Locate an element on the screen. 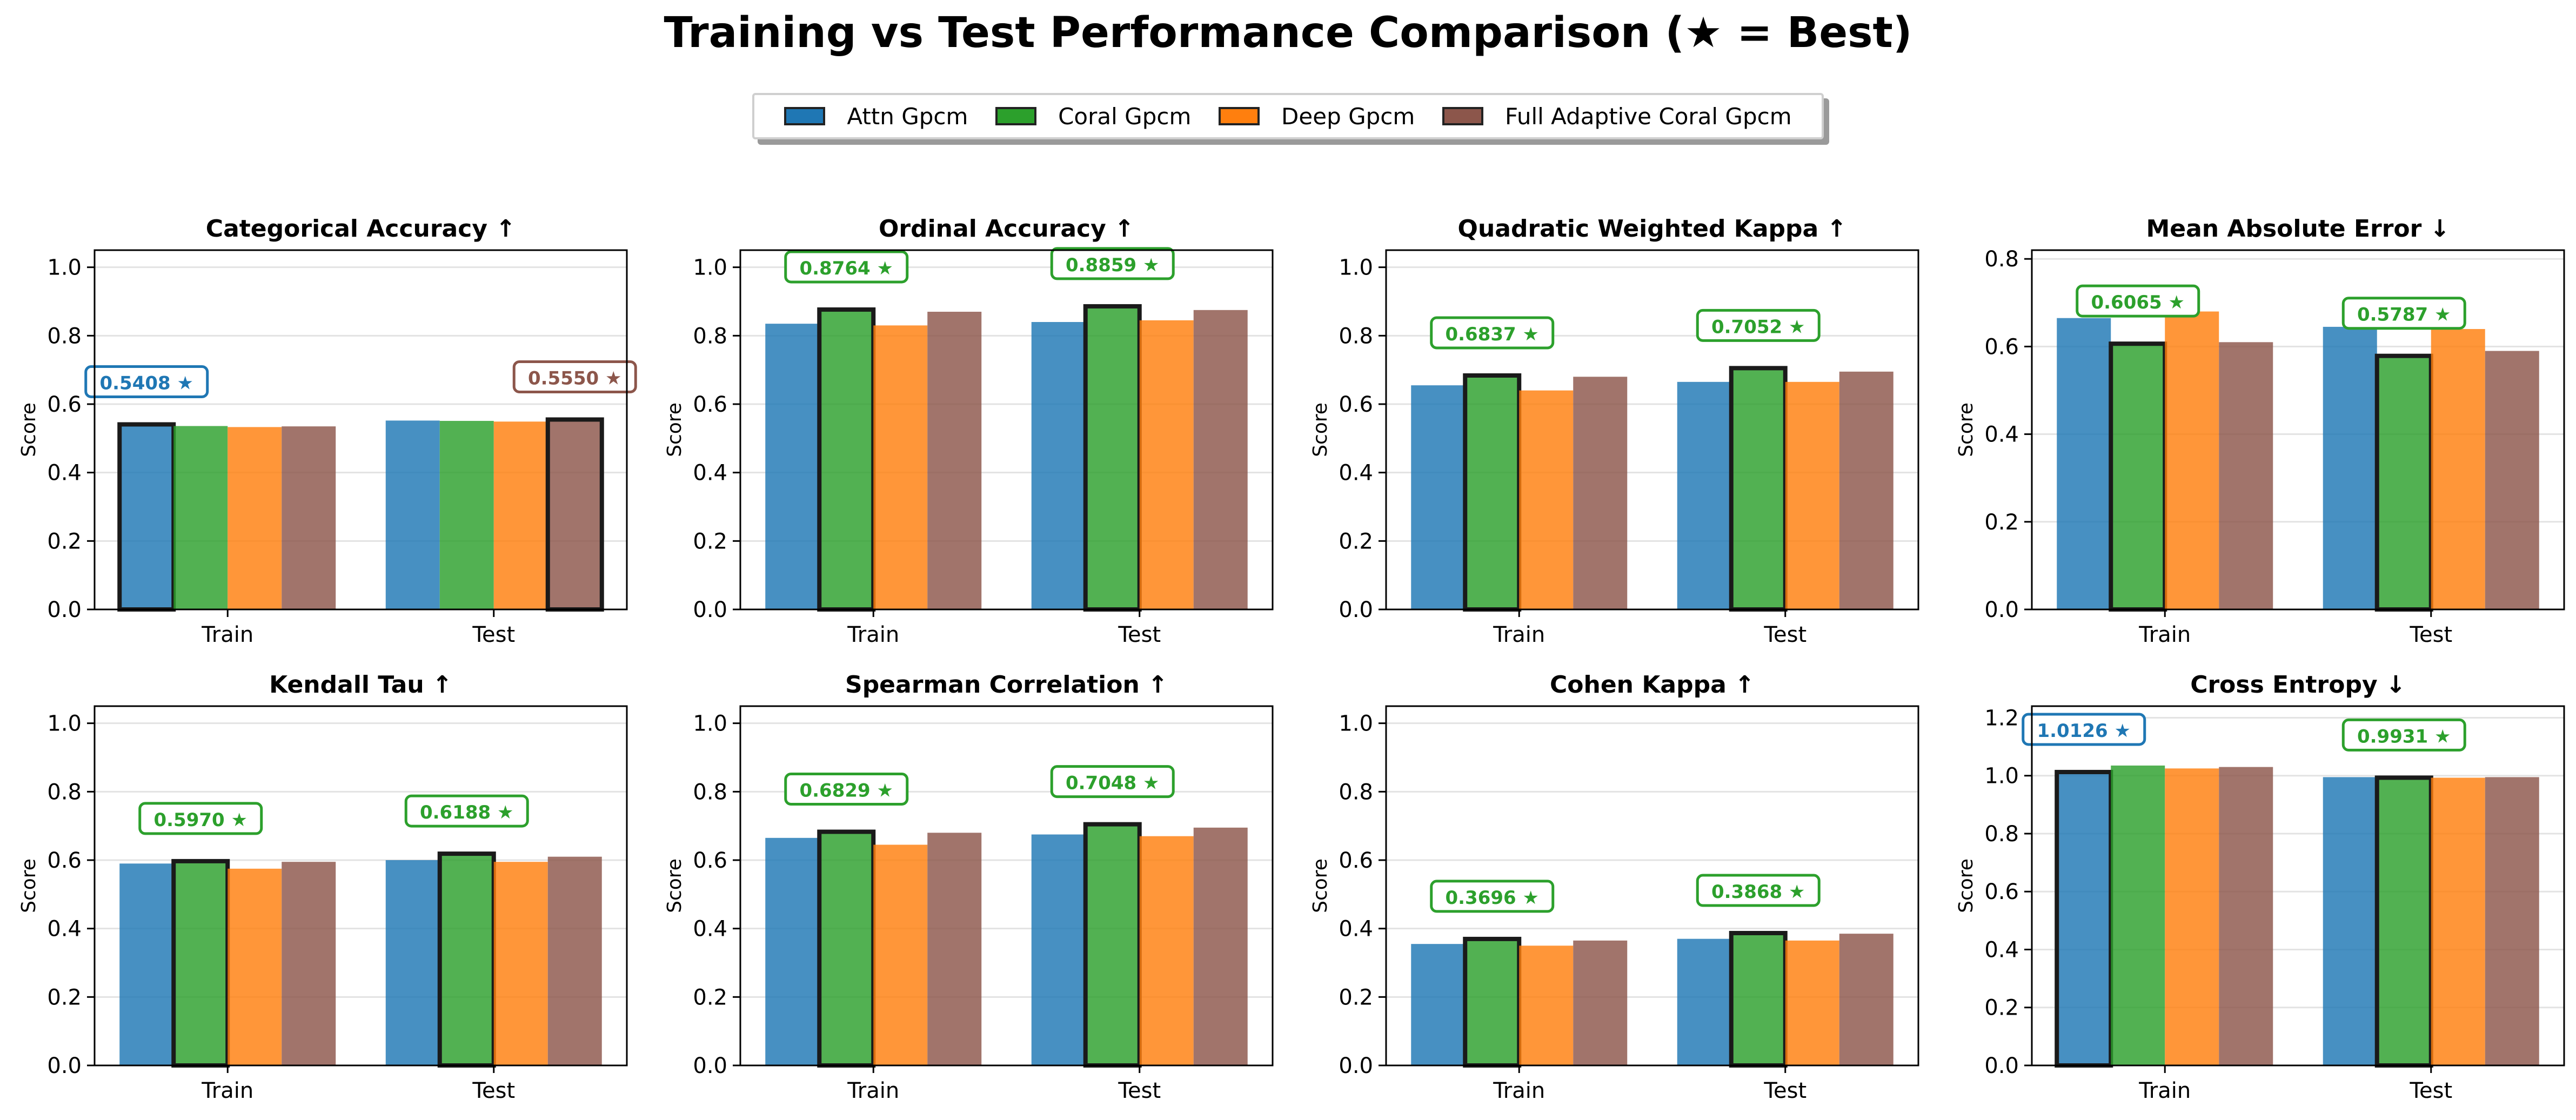 The height and width of the screenshot is (1120, 2576). legend-item-full-adaptive-coral-gpcm: Full Adaptive Coral Gpcm is located at coordinates (1617, 117).